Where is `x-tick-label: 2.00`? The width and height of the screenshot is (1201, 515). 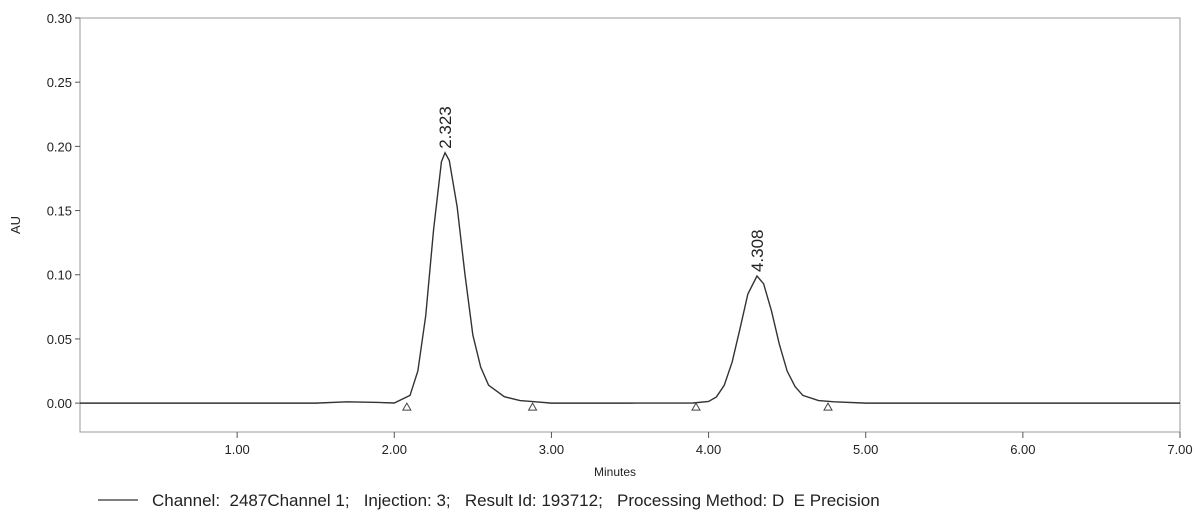 x-tick-label: 2.00 is located at coordinates (394, 449).